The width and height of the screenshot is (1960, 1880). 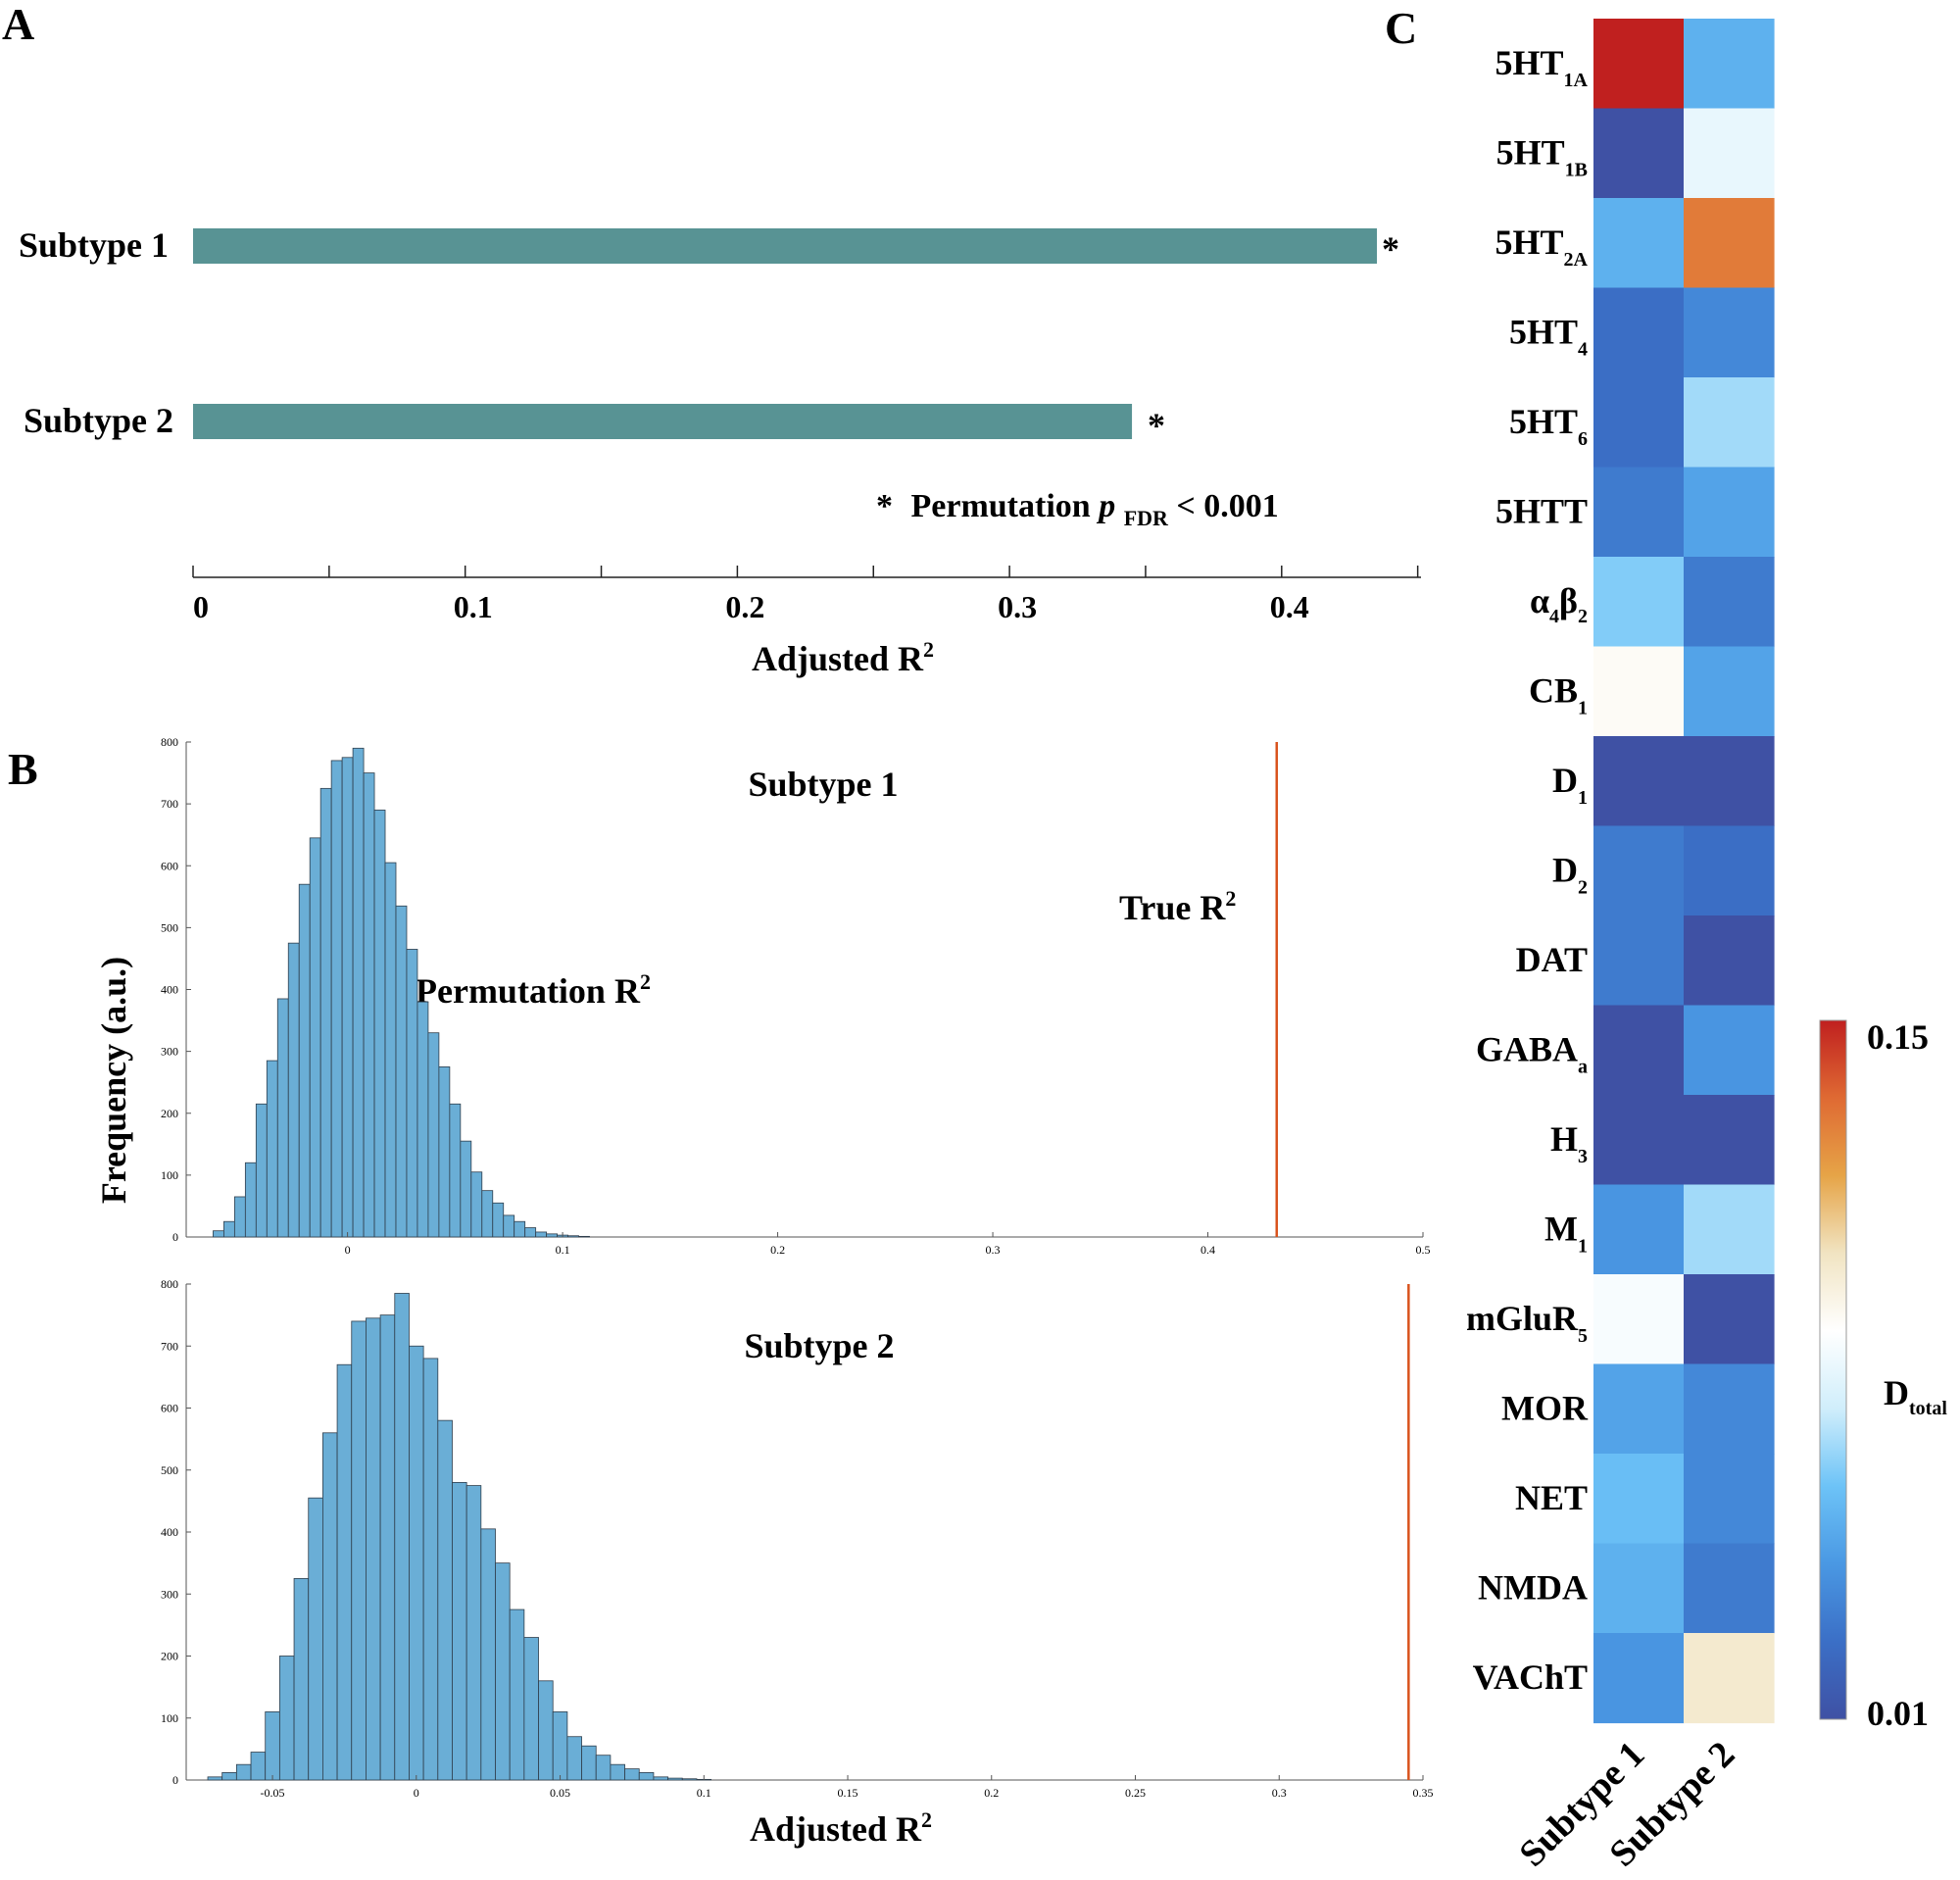 I want to click on row-label-main: α, so click(x=1539, y=600).